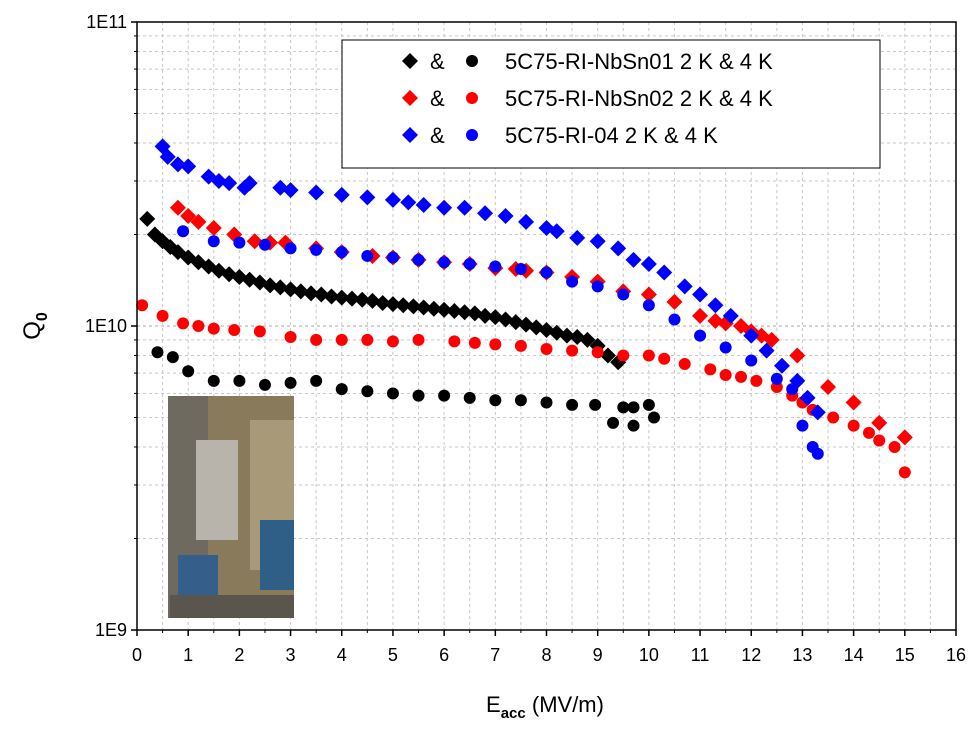 This screenshot has height=731, width=968. I want to click on legend-label: 5C75-RI-04 2 K & 4 K, so click(611, 135).